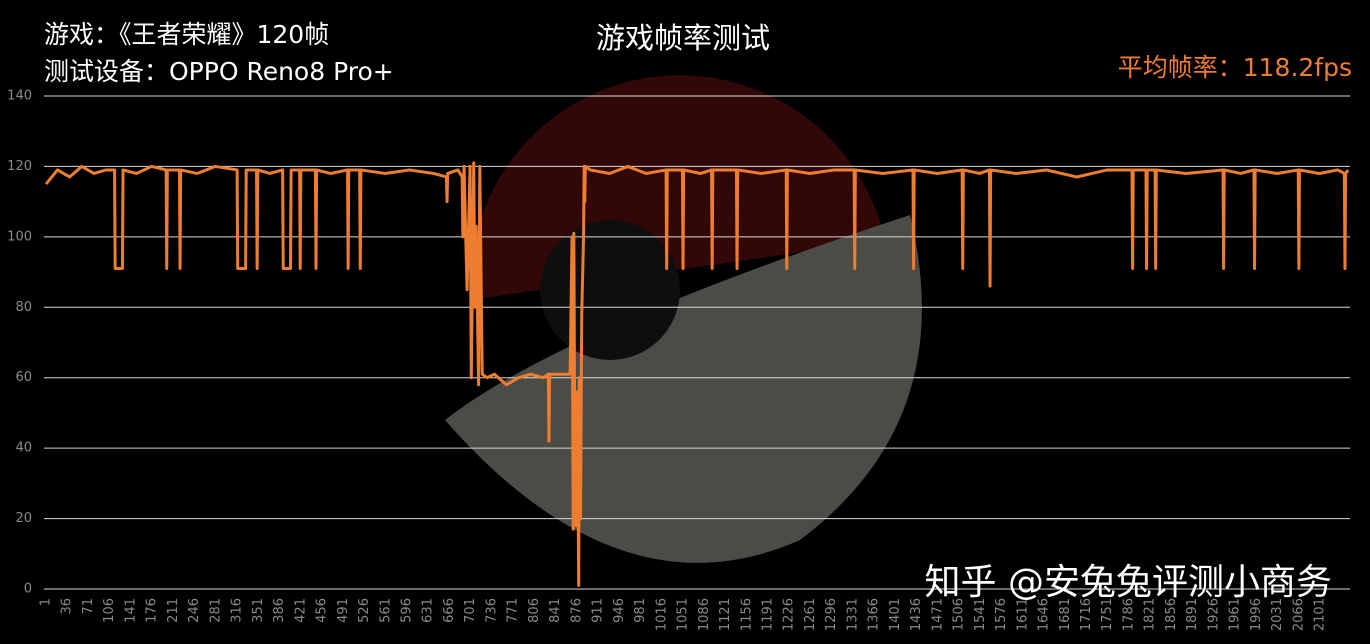 This screenshot has height=644, width=1370. What do you see at coordinates (343, 610) in the screenshot?
I see `x-tick-label: 491` at bounding box center [343, 610].